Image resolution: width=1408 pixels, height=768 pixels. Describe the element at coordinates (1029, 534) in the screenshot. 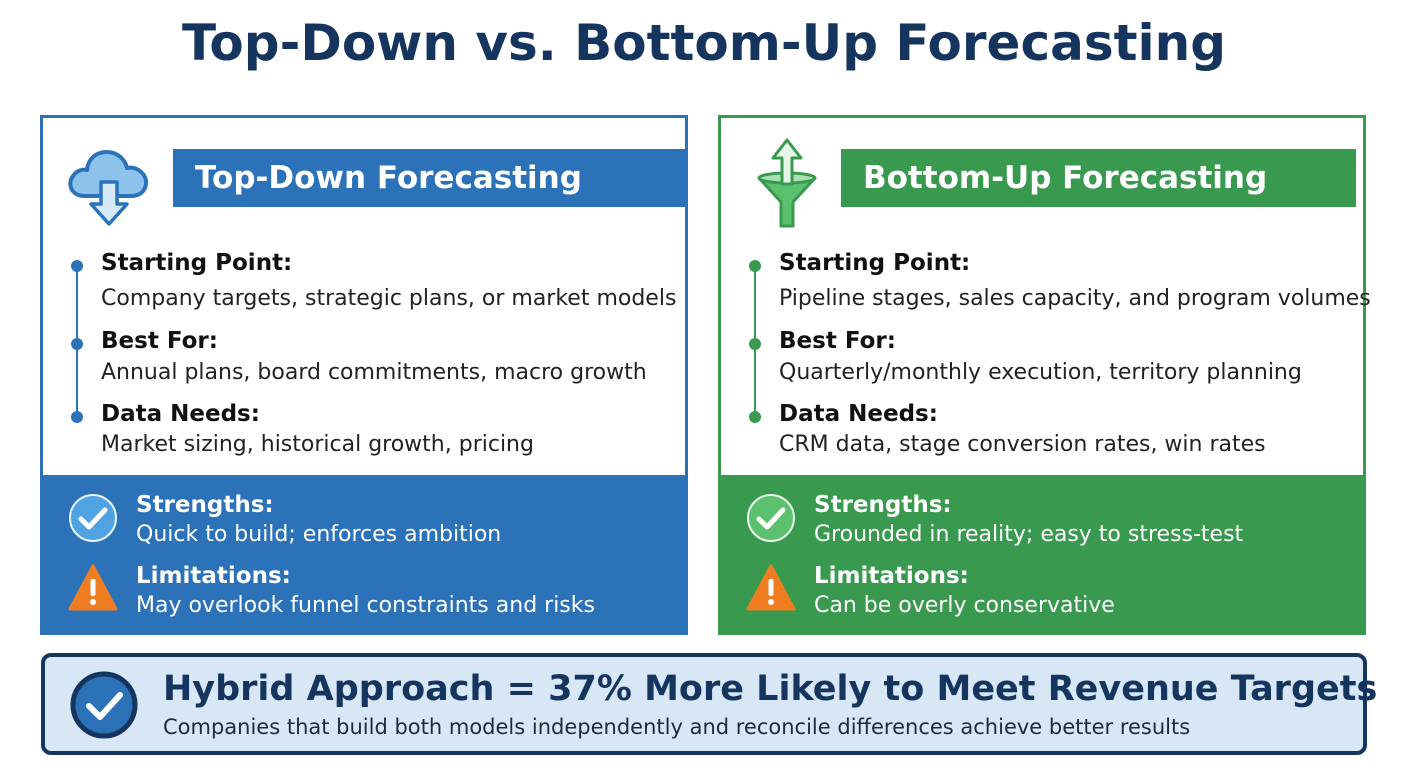

I see `strengths-text: Grounded in reality; easy to stress-test` at that location.